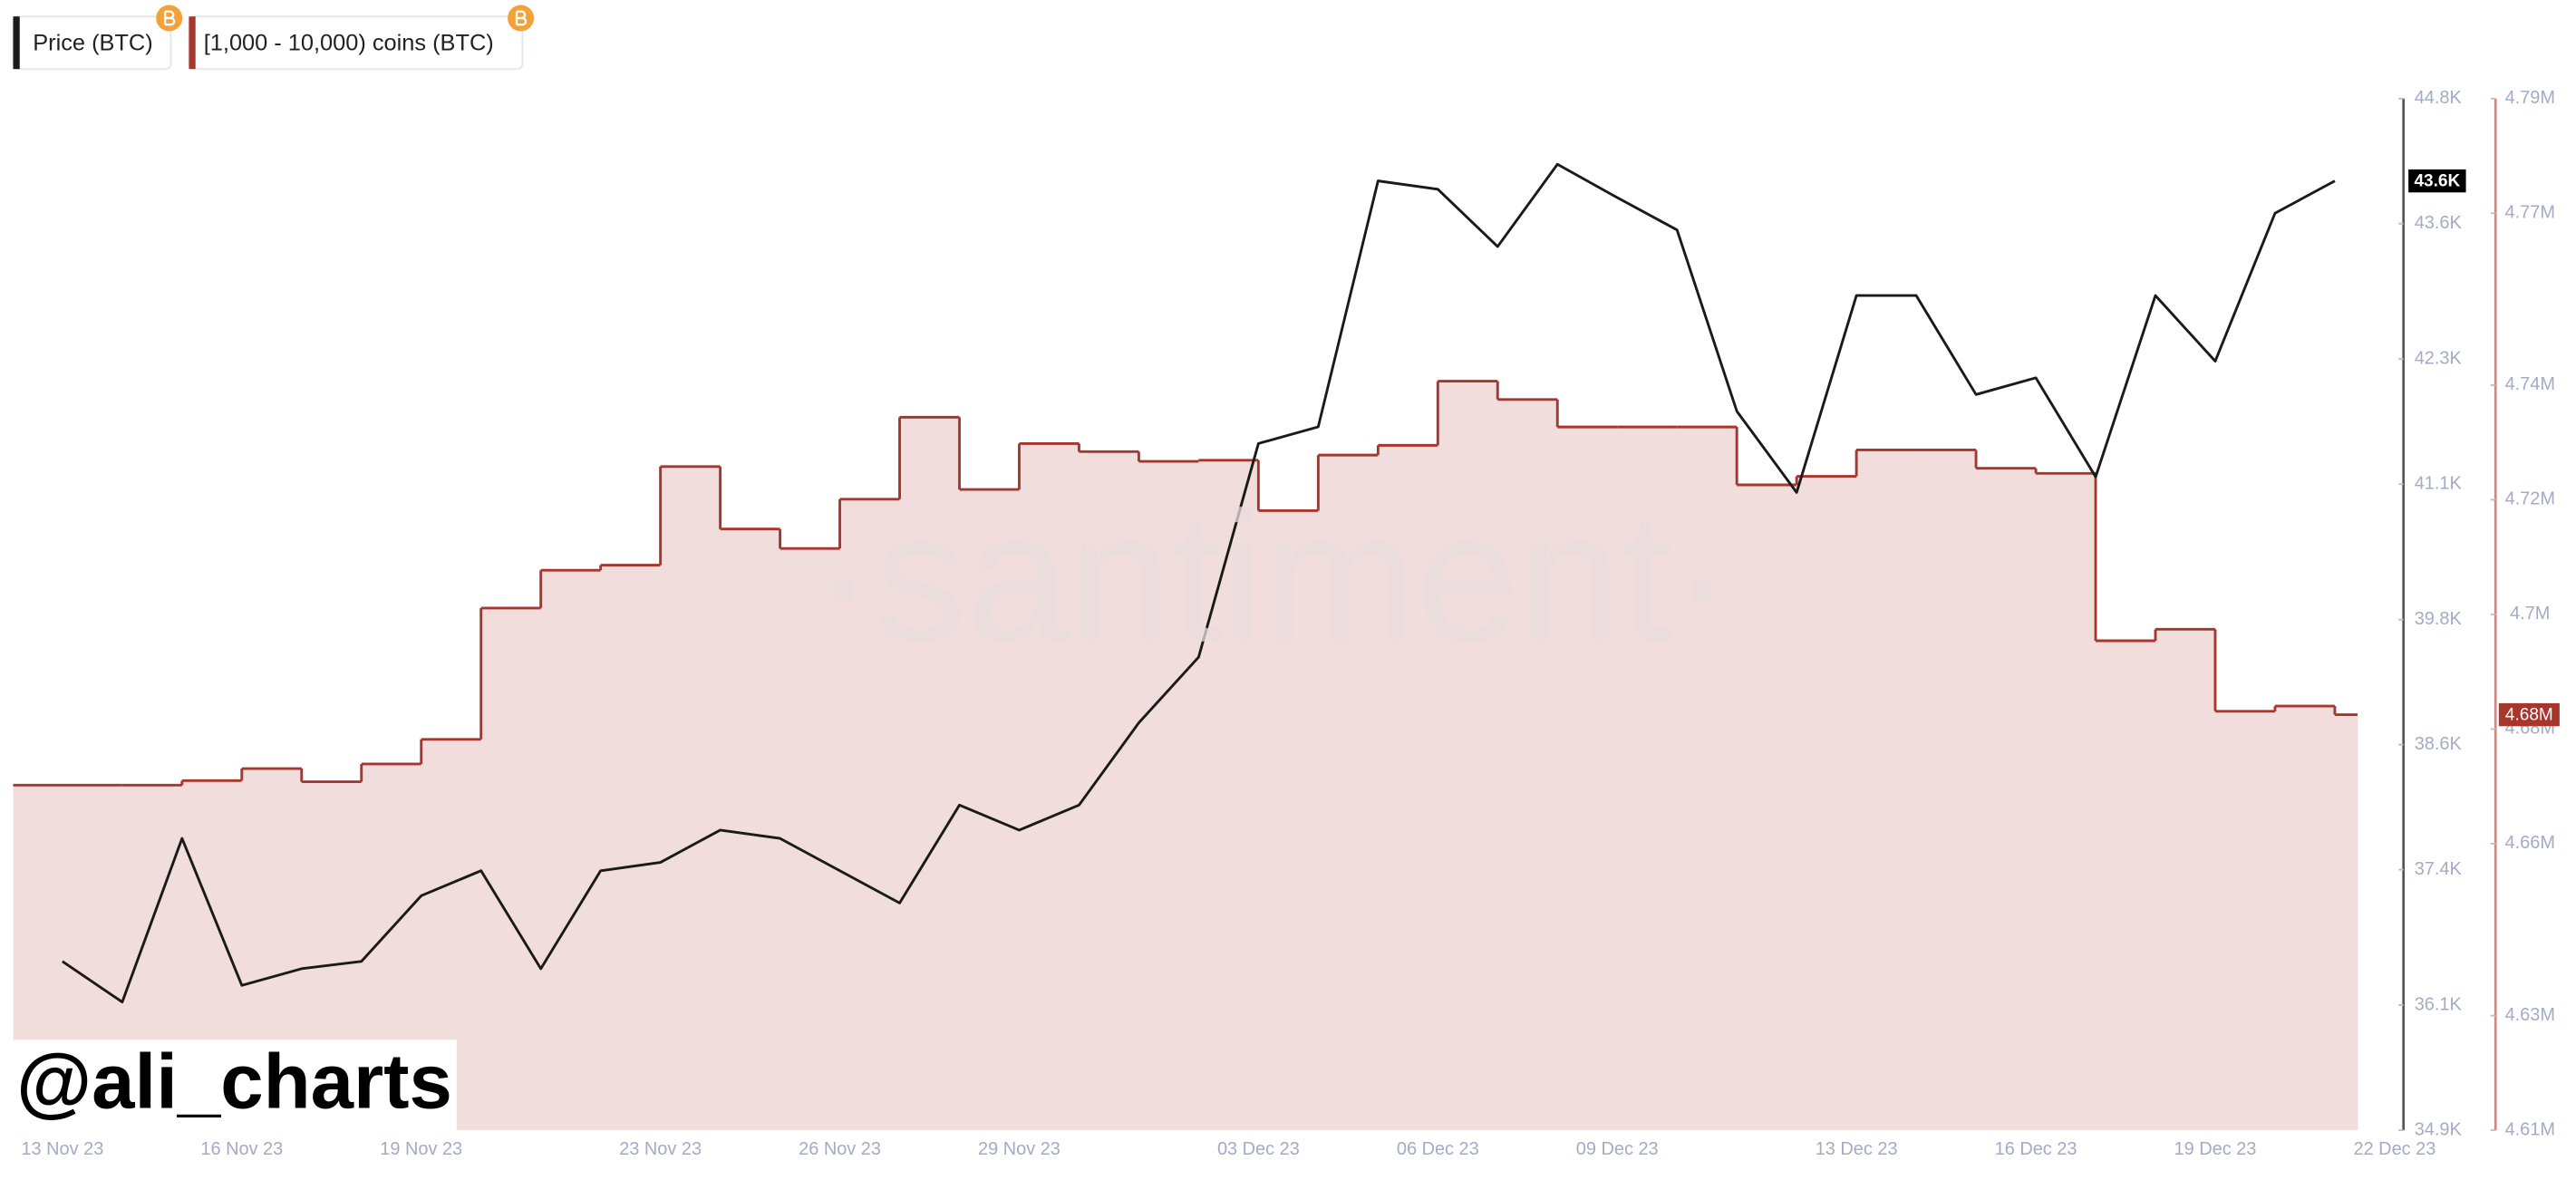  What do you see at coordinates (2530, 213) in the screenshot?
I see `y2-tick-label: 4.77M` at bounding box center [2530, 213].